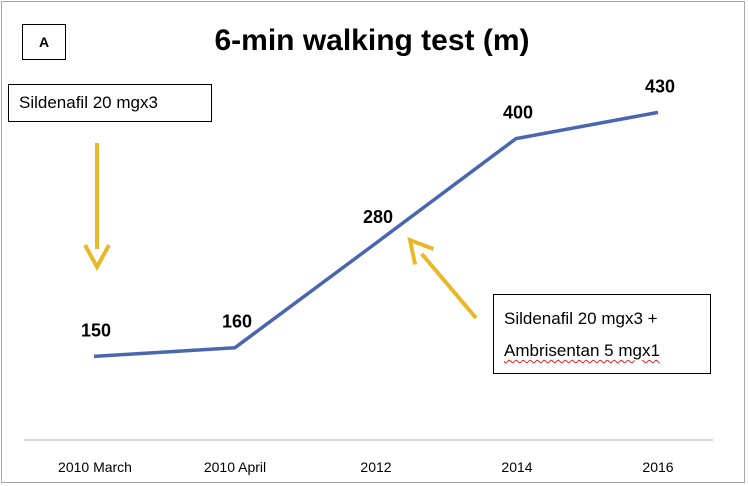  Describe the element at coordinates (235, 467) in the screenshot. I see `x-tick-label-1: 2010 April` at that location.